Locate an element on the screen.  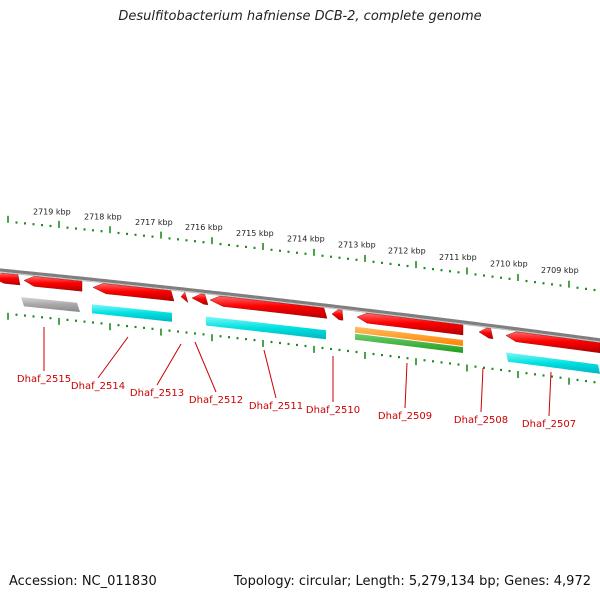
gene-label: Dhaf_2515 is located at coordinates (44, 379).